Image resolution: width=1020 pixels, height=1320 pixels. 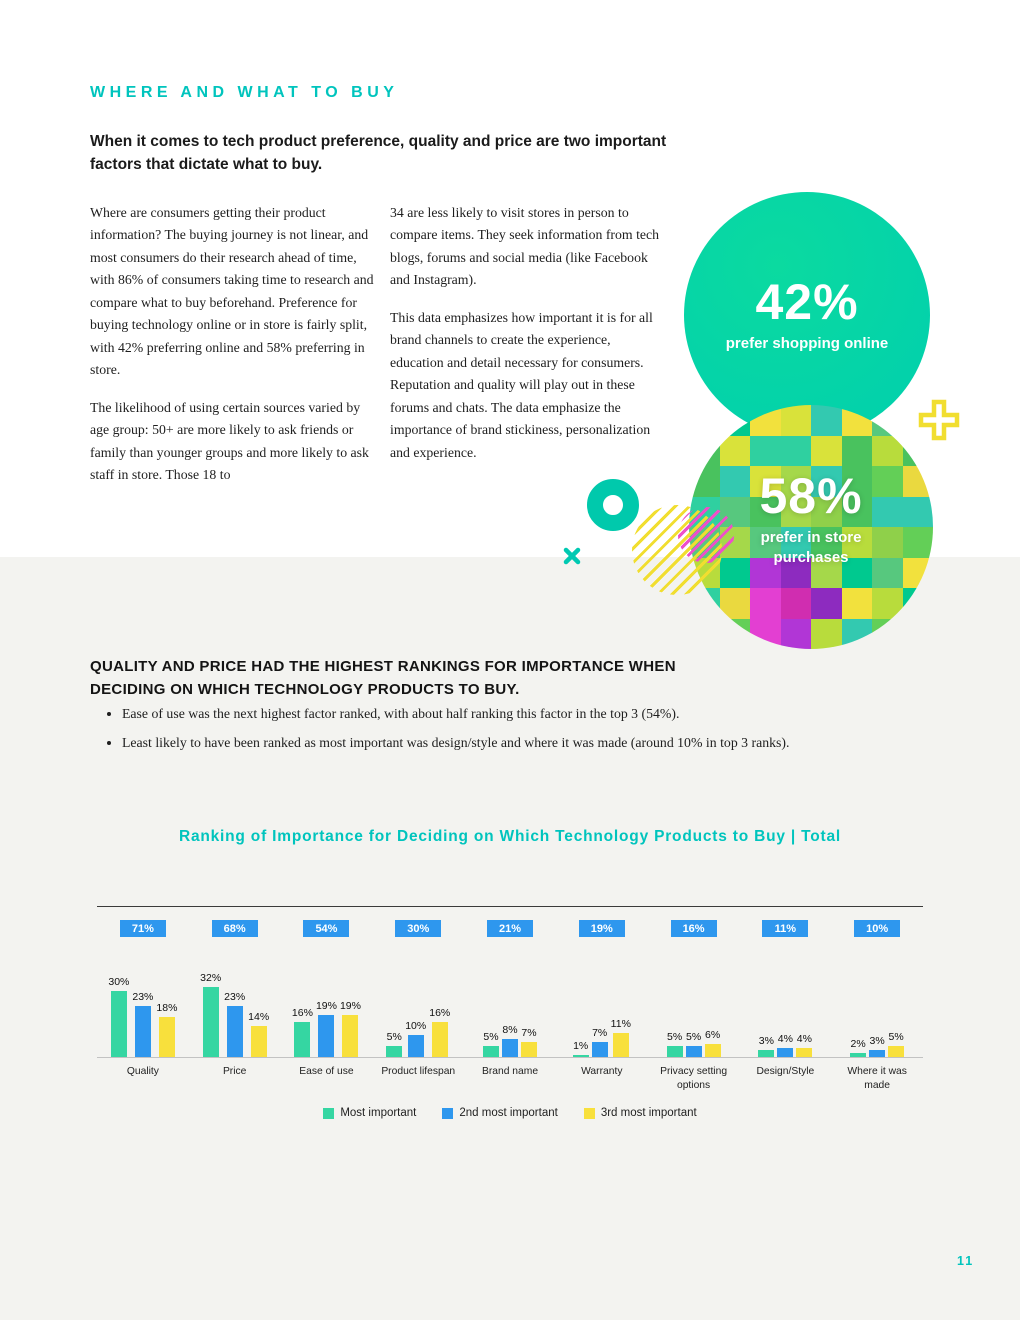 What do you see at coordinates (694, 1078) in the screenshot?
I see `category-label: Privacy setting options` at bounding box center [694, 1078].